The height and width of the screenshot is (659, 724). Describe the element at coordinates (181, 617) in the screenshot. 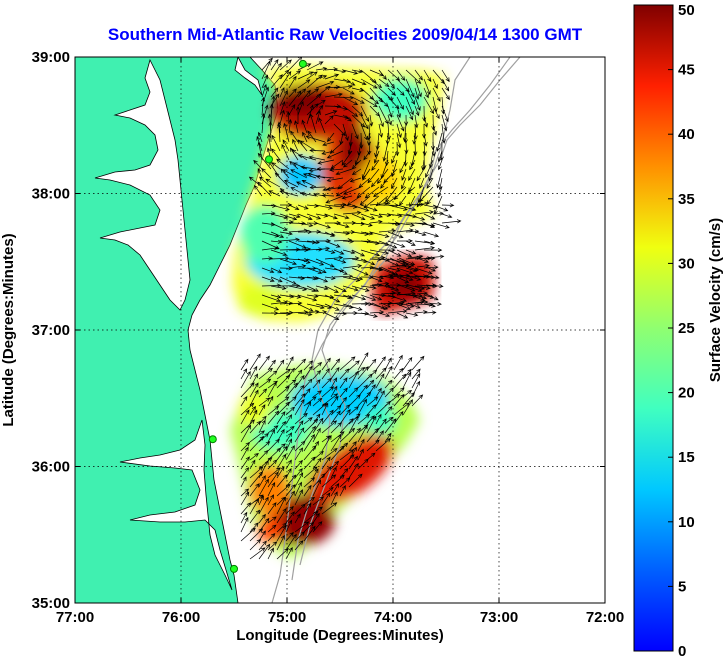

I see `x-tick-label: 76:00` at that location.